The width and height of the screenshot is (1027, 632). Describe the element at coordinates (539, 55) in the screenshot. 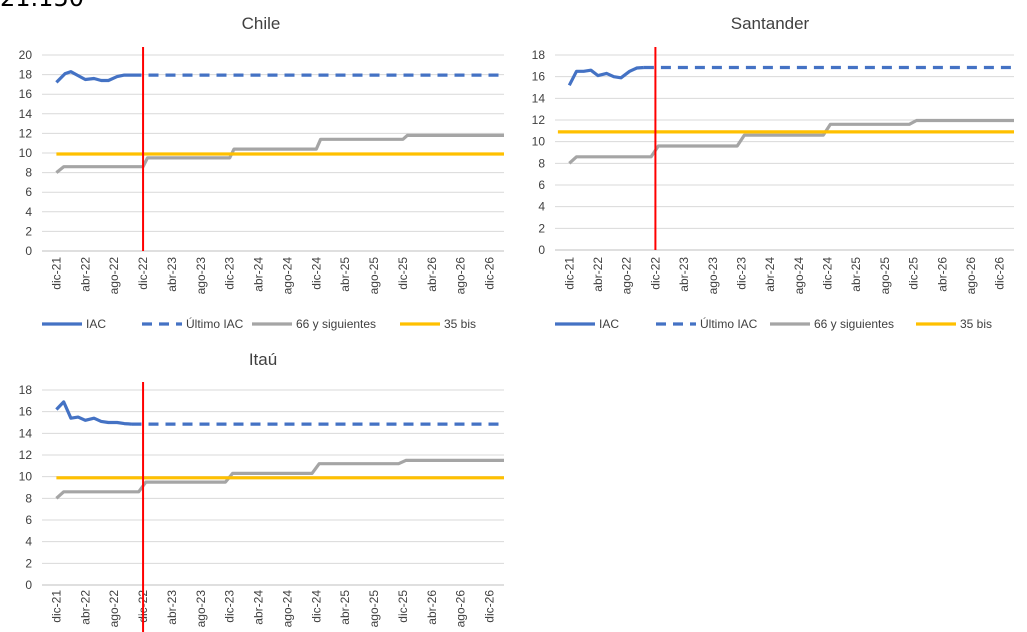

I see `y-tick-label: 18` at that location.